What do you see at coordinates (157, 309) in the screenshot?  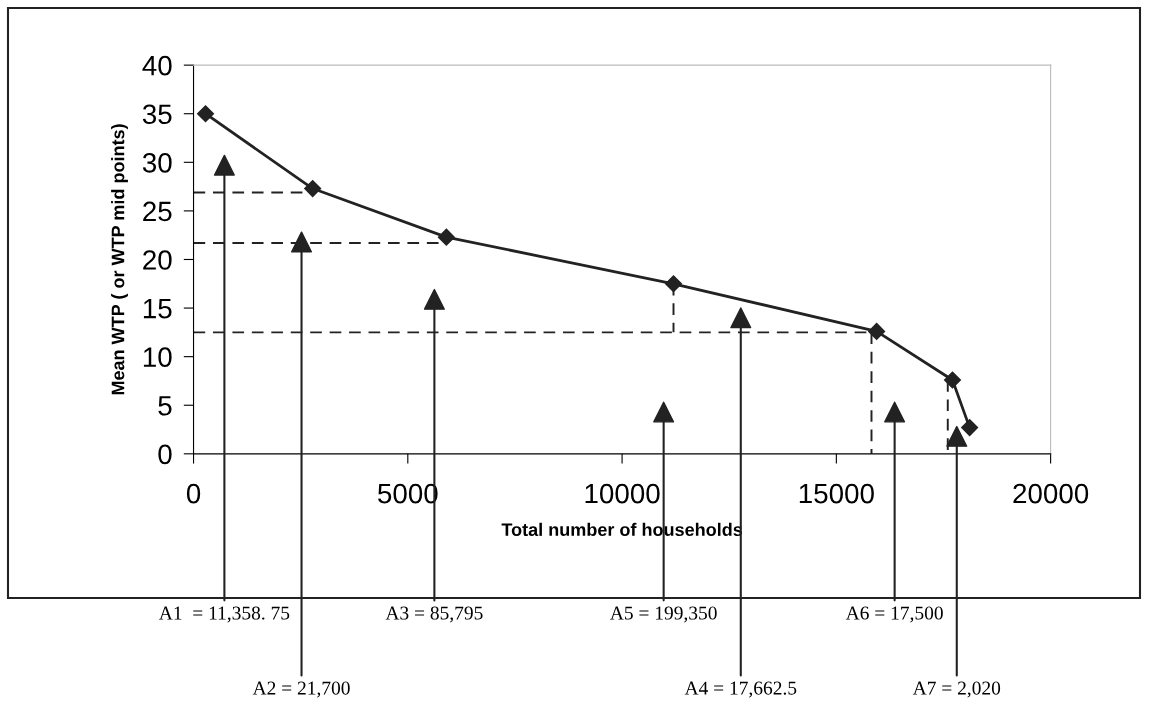 I see `y-tick-label: 15` at bounding box center [157, 309].